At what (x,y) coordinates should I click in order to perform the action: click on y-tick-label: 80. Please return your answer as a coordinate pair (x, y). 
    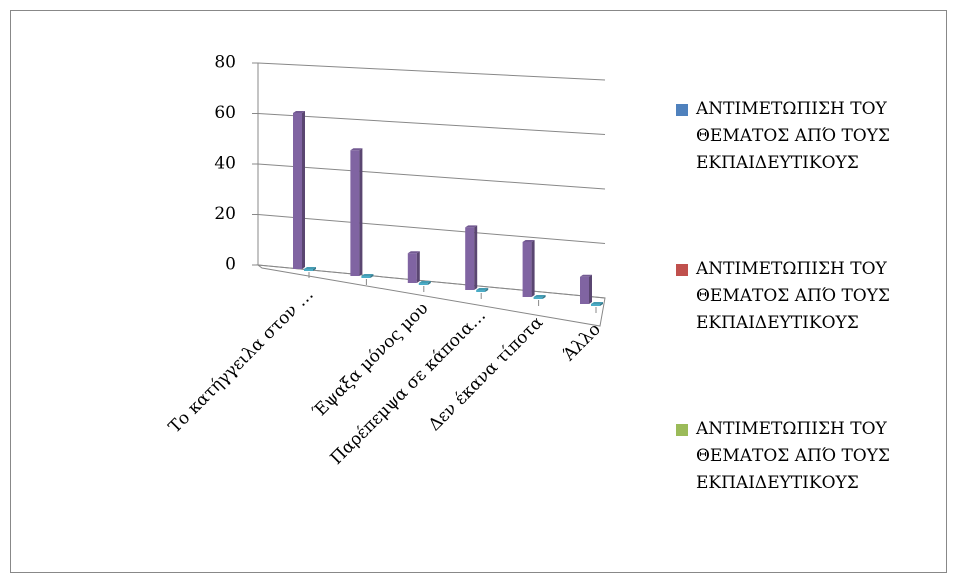
    Looking at the image, I should click on (225, 63).